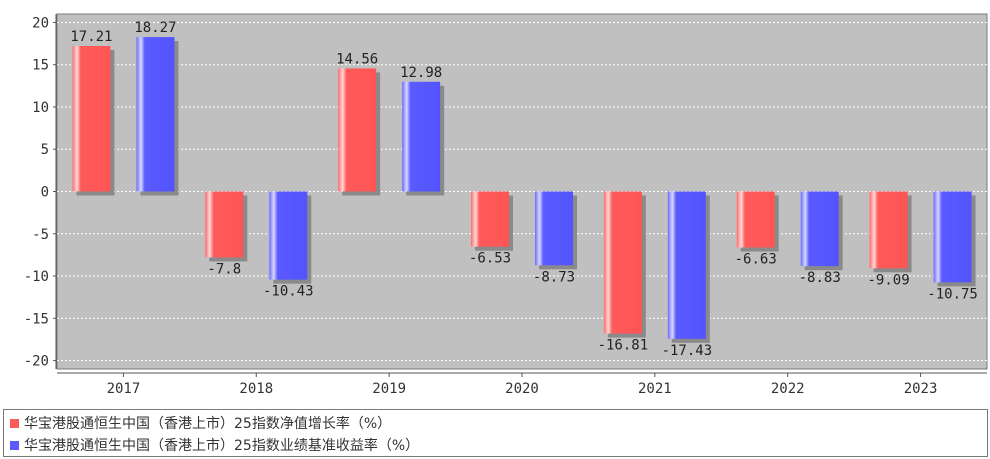 The height and width of the screenshot is (459, 990). I want to click on data-label: 18.27, so click(155, 28).